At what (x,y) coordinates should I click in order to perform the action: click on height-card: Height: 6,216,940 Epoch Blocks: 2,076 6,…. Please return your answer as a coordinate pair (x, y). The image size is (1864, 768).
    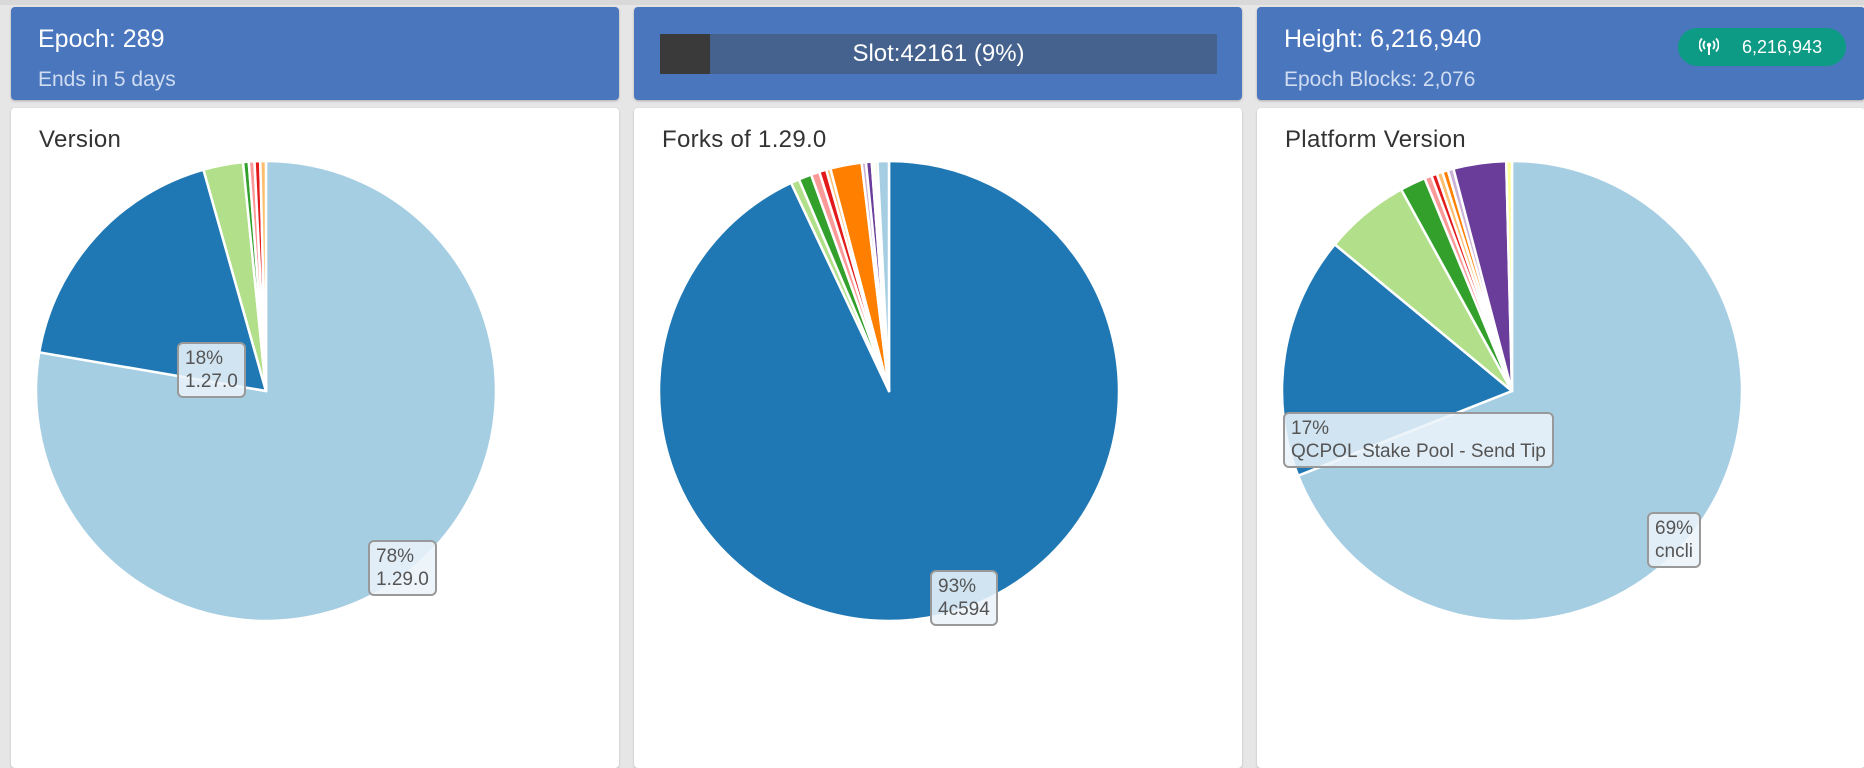
    Looking at the image, I should click on (1560, 53).